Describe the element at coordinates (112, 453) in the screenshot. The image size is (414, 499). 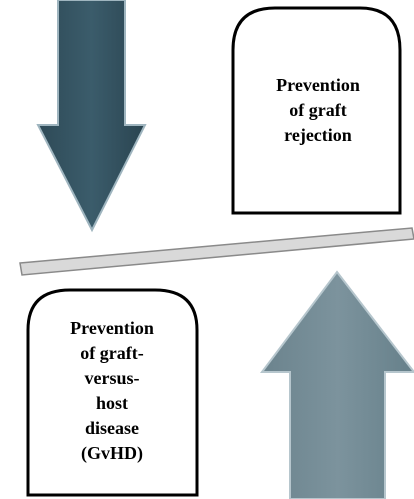
I see `box-text-line: (GvHD)` at that location.